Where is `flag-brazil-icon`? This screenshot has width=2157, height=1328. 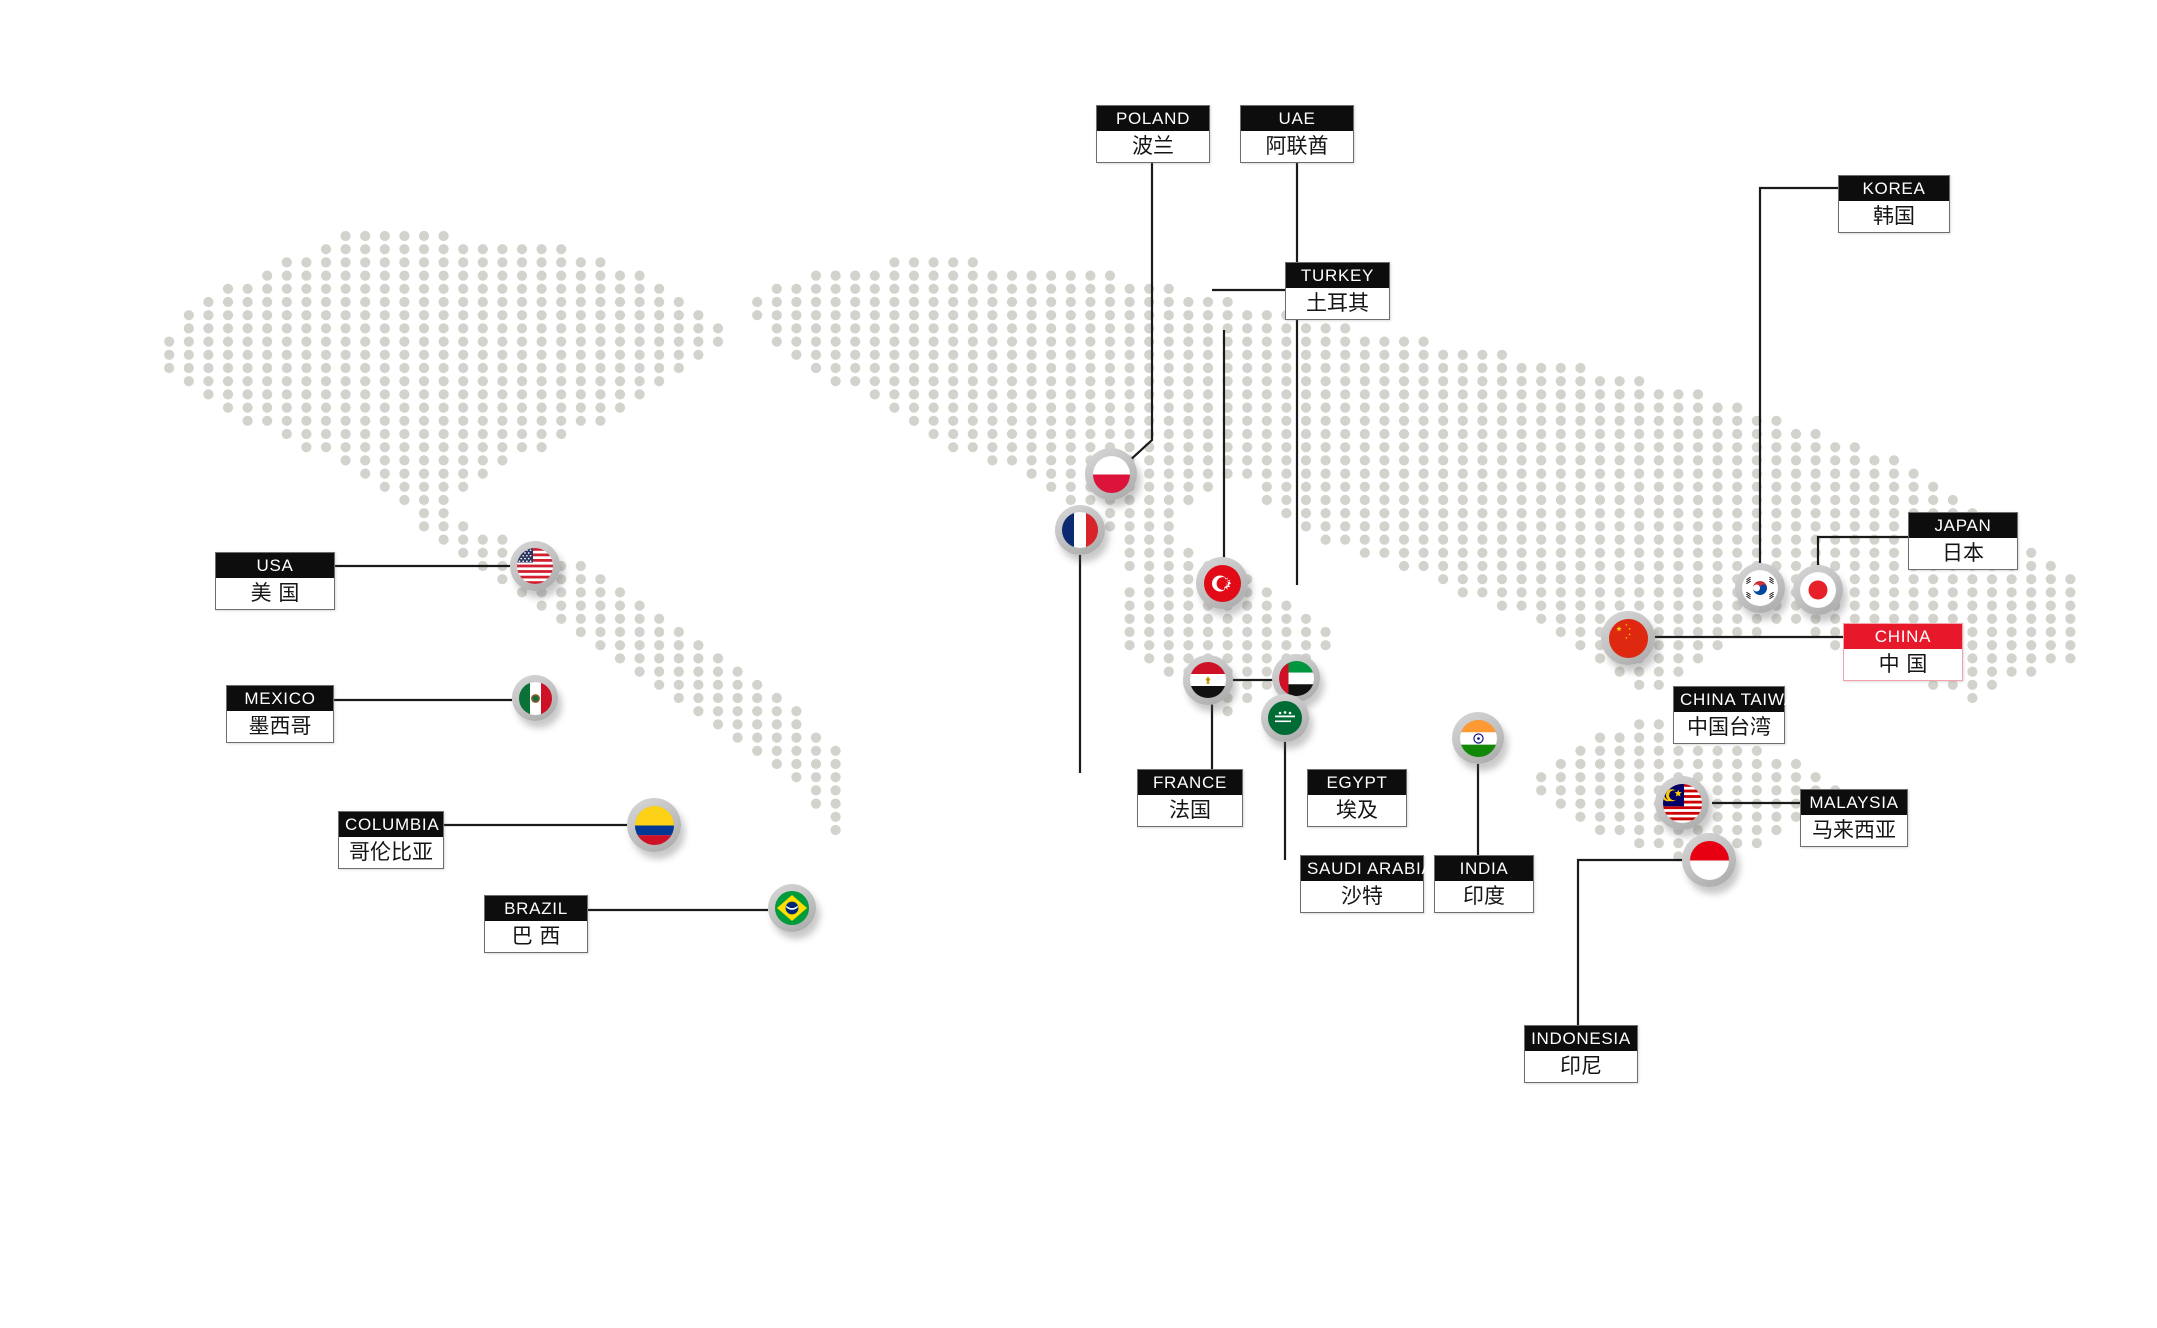
flag-brazil-icon is located at coordinates (792, 908).